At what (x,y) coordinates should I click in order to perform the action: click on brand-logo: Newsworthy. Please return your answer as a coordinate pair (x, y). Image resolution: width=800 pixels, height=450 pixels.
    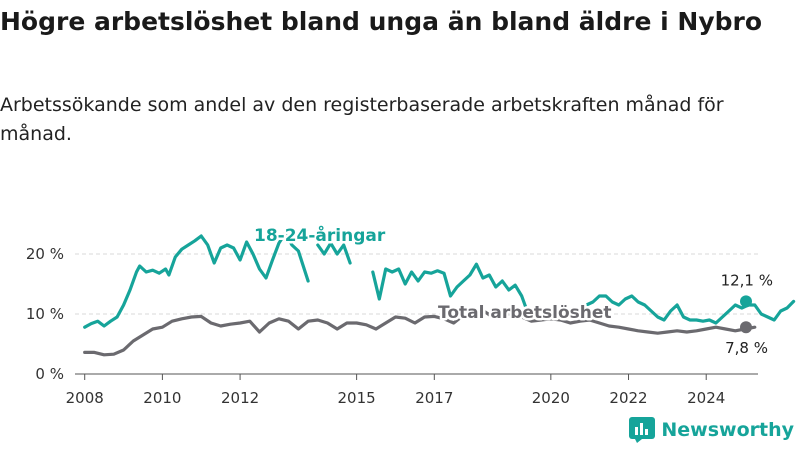
    Looking at the image, I should click on (711, 430).